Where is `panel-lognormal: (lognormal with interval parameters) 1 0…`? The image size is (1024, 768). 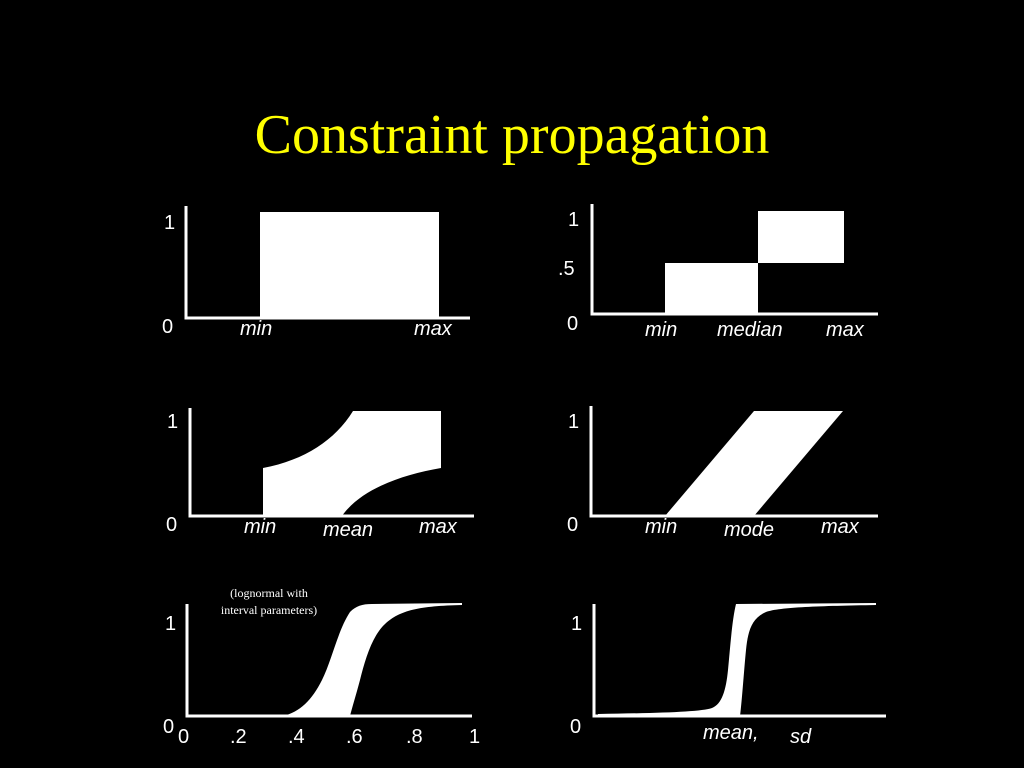
panel-lognormal: (lognormal with interval parameters) 1 0… is located at coordinates (321, 667).